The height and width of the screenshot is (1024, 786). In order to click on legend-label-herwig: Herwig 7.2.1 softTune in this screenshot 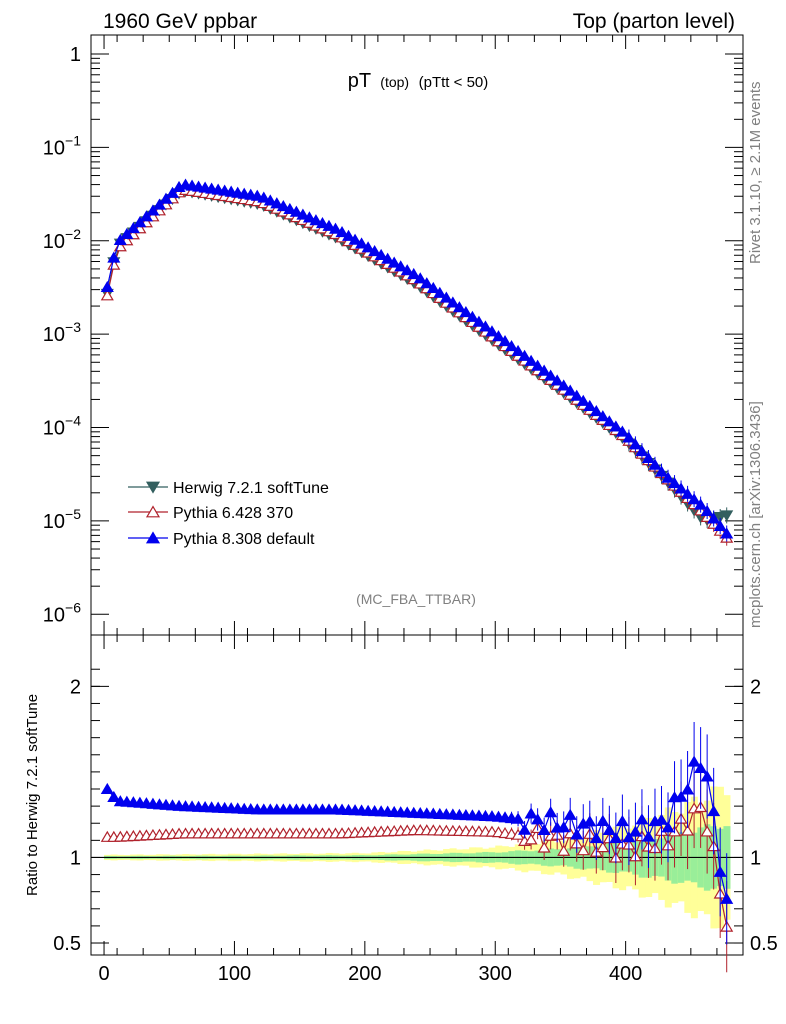, I will do `click(251, 488)`.